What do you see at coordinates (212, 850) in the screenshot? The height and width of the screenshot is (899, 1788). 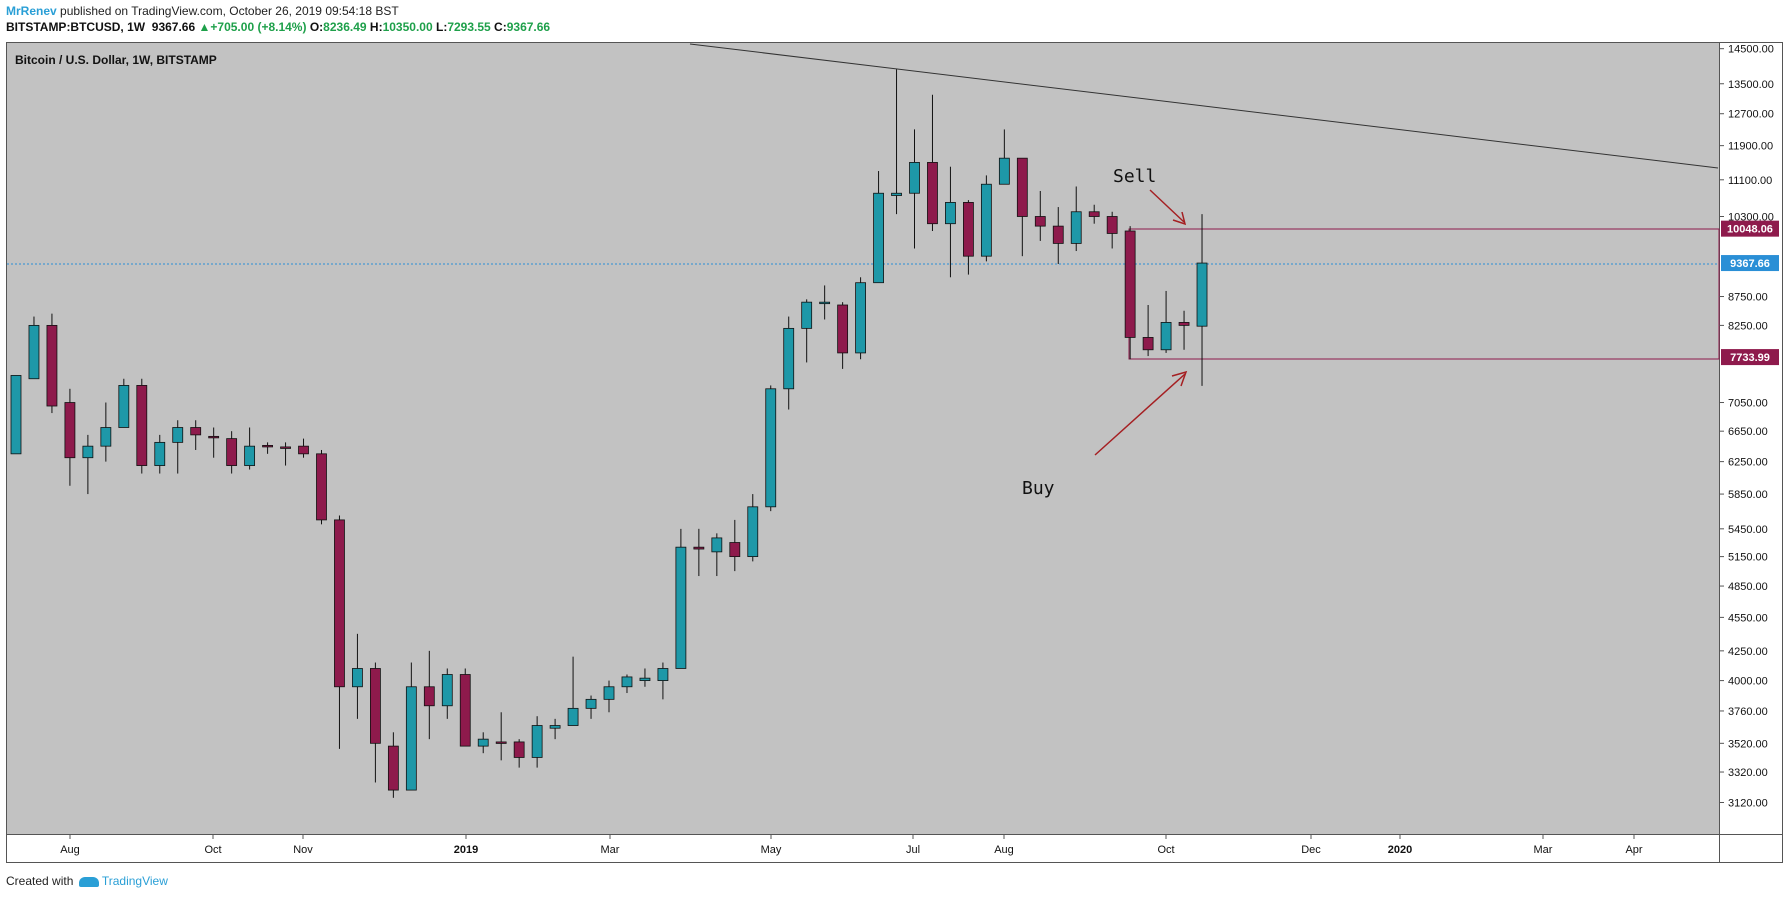 I see `x-tick-label: Oct` at bounding box center [212, 850].